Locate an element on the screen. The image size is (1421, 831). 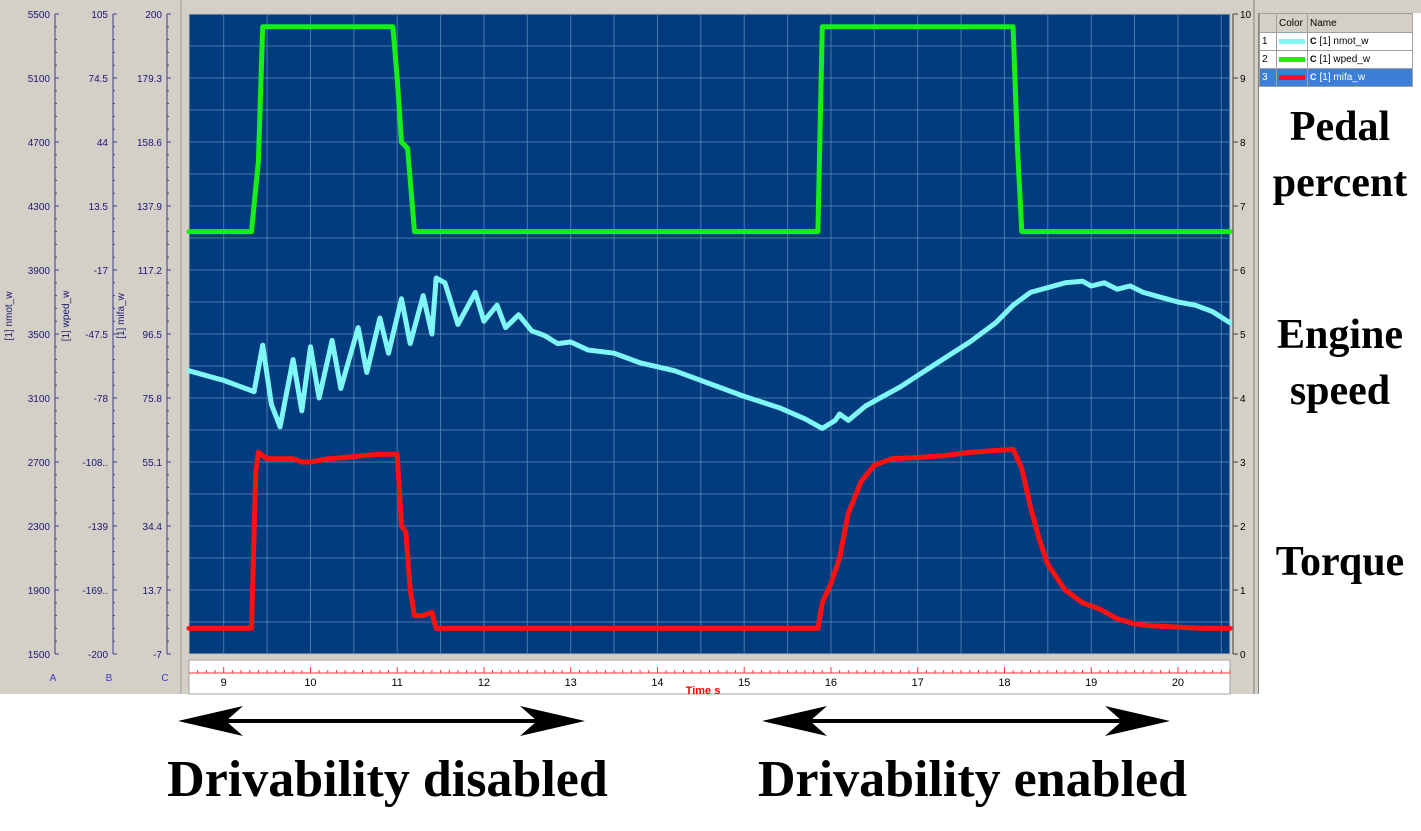
torque-annotation: Torque is located at coordinates (1340, 562).